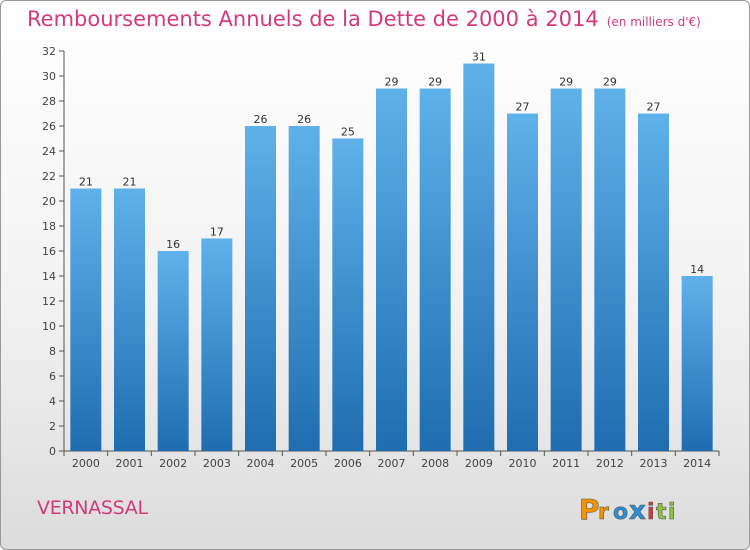  I want to click on bar-value-label: 25, so click(348, 132).